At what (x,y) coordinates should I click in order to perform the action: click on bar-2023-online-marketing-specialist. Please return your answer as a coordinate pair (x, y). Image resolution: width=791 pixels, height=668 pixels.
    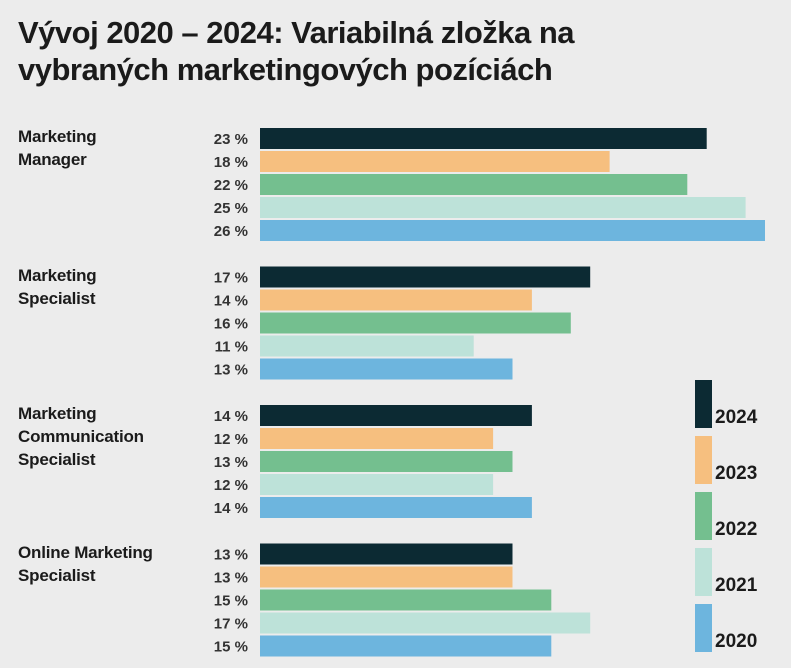
    Looking at the image, I should click on (386, 577).